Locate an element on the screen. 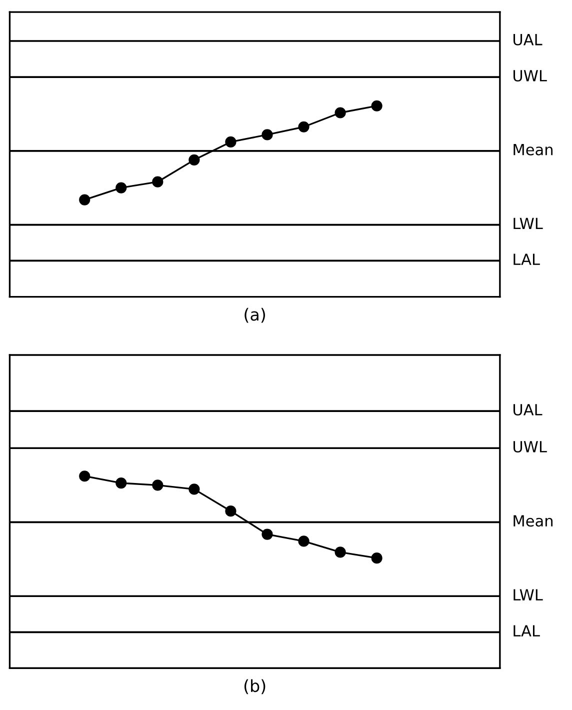 The height and width of the screenshot is (710, 572). x-axis-title: (b) is located at coordinates (255, 686).